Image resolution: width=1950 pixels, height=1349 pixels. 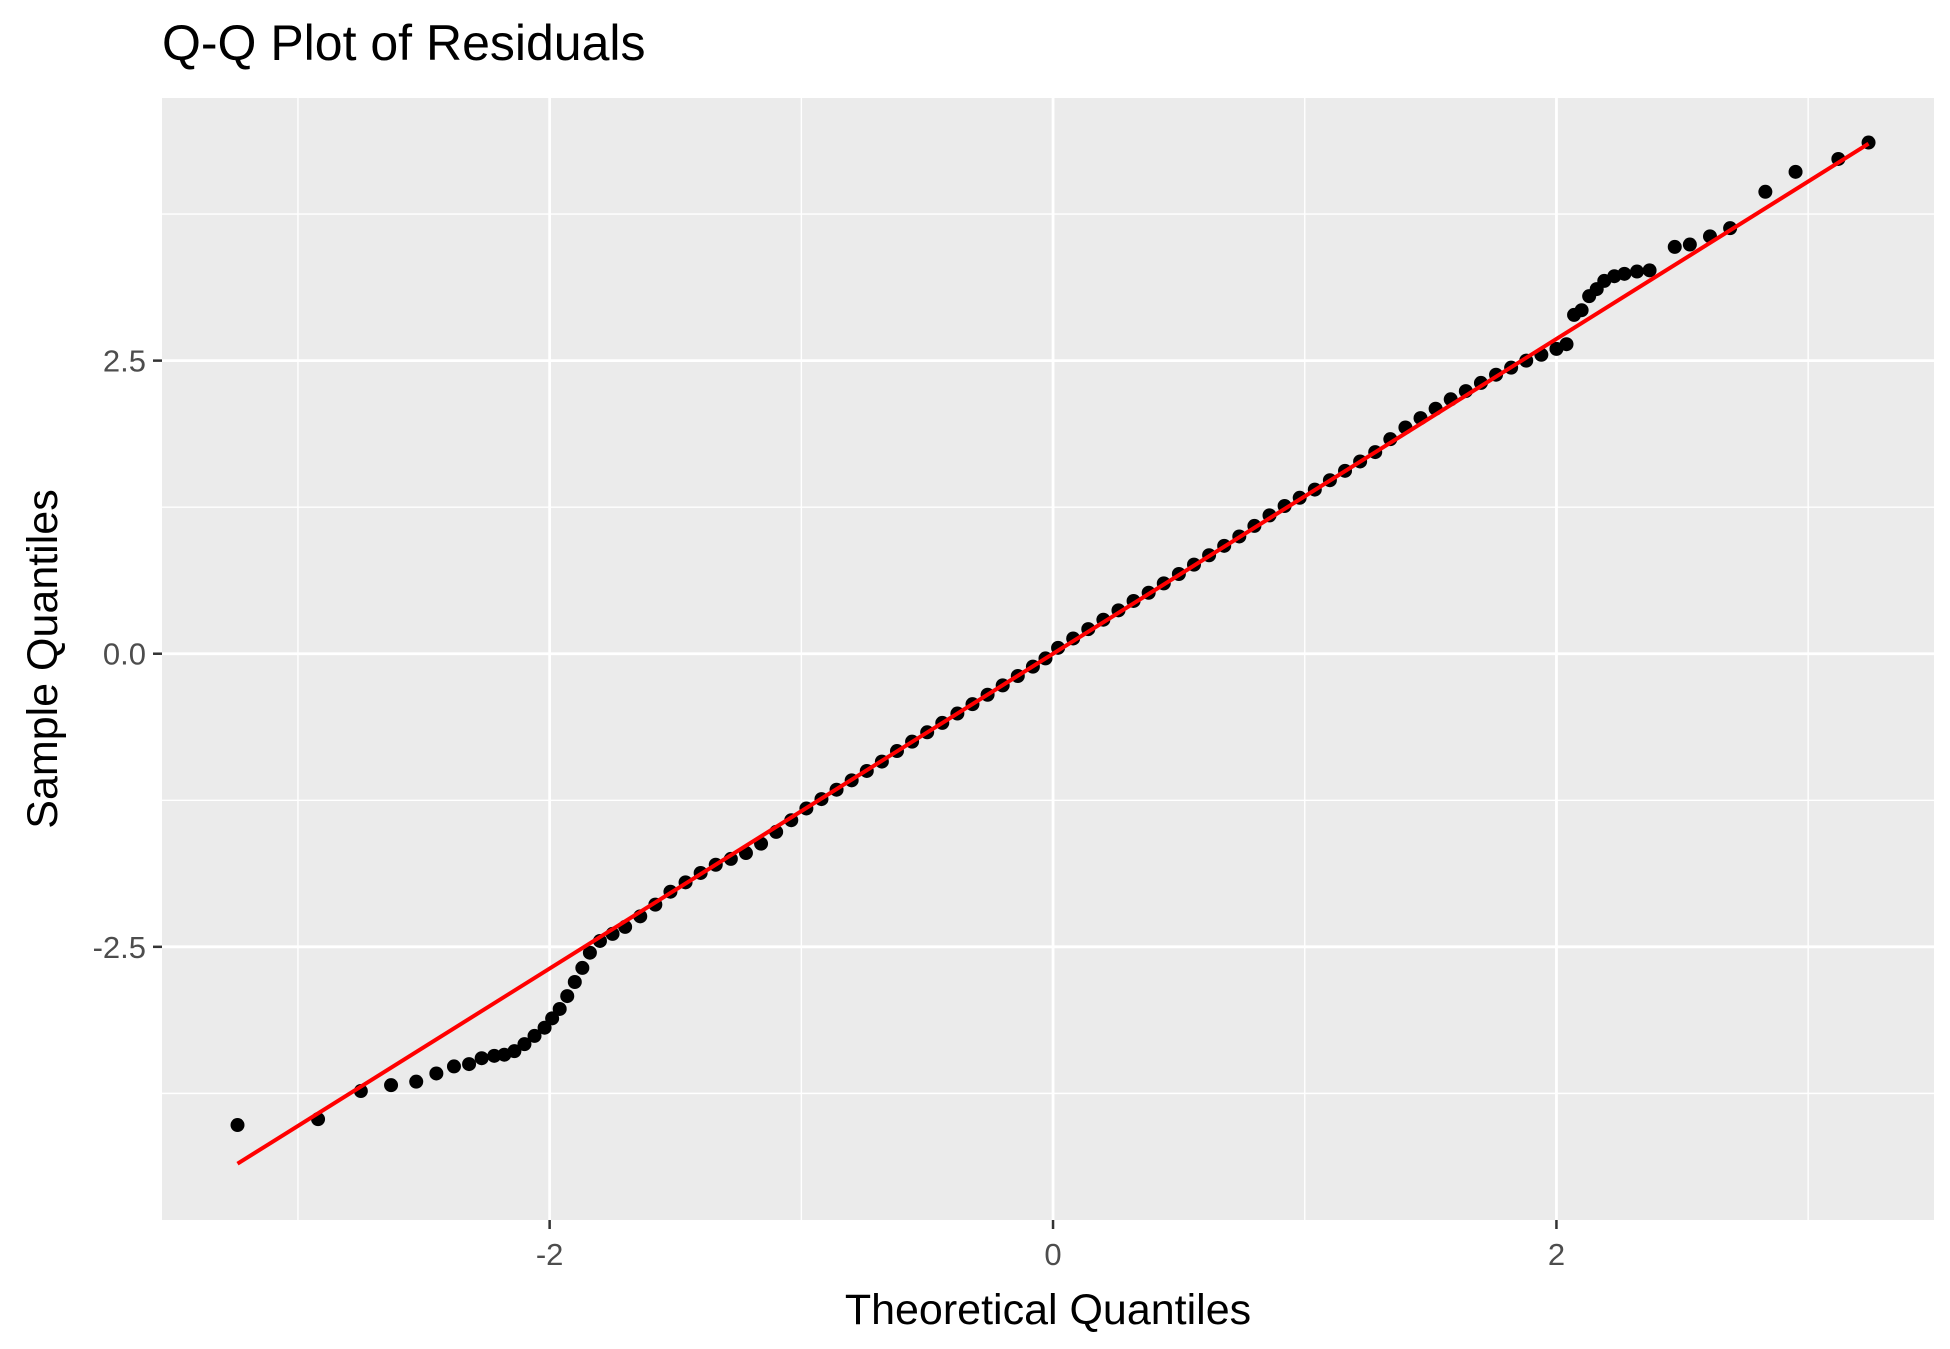 I want to click on y-axis-title: Sample Quantiles, so click(x=43, y=658).